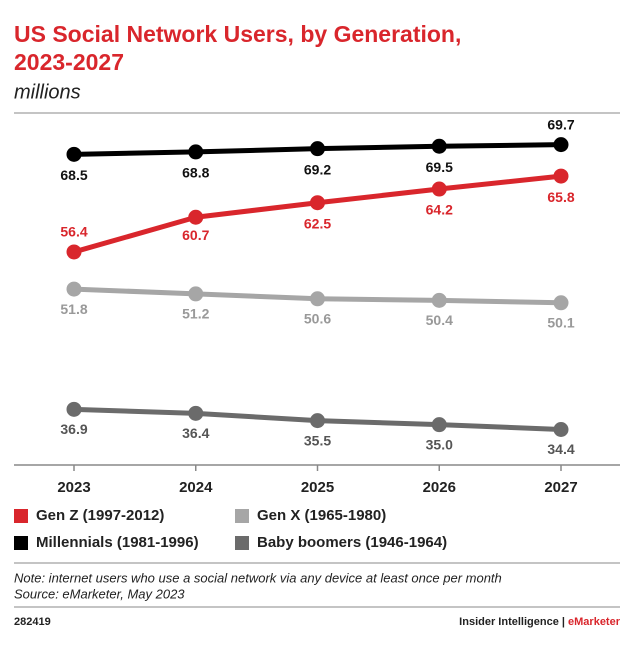  What do you see at coordinates (100, 515) in the screenshot?
I see `legend-label: Gen Z (1997-2012)` at bounding box center [100, 515].